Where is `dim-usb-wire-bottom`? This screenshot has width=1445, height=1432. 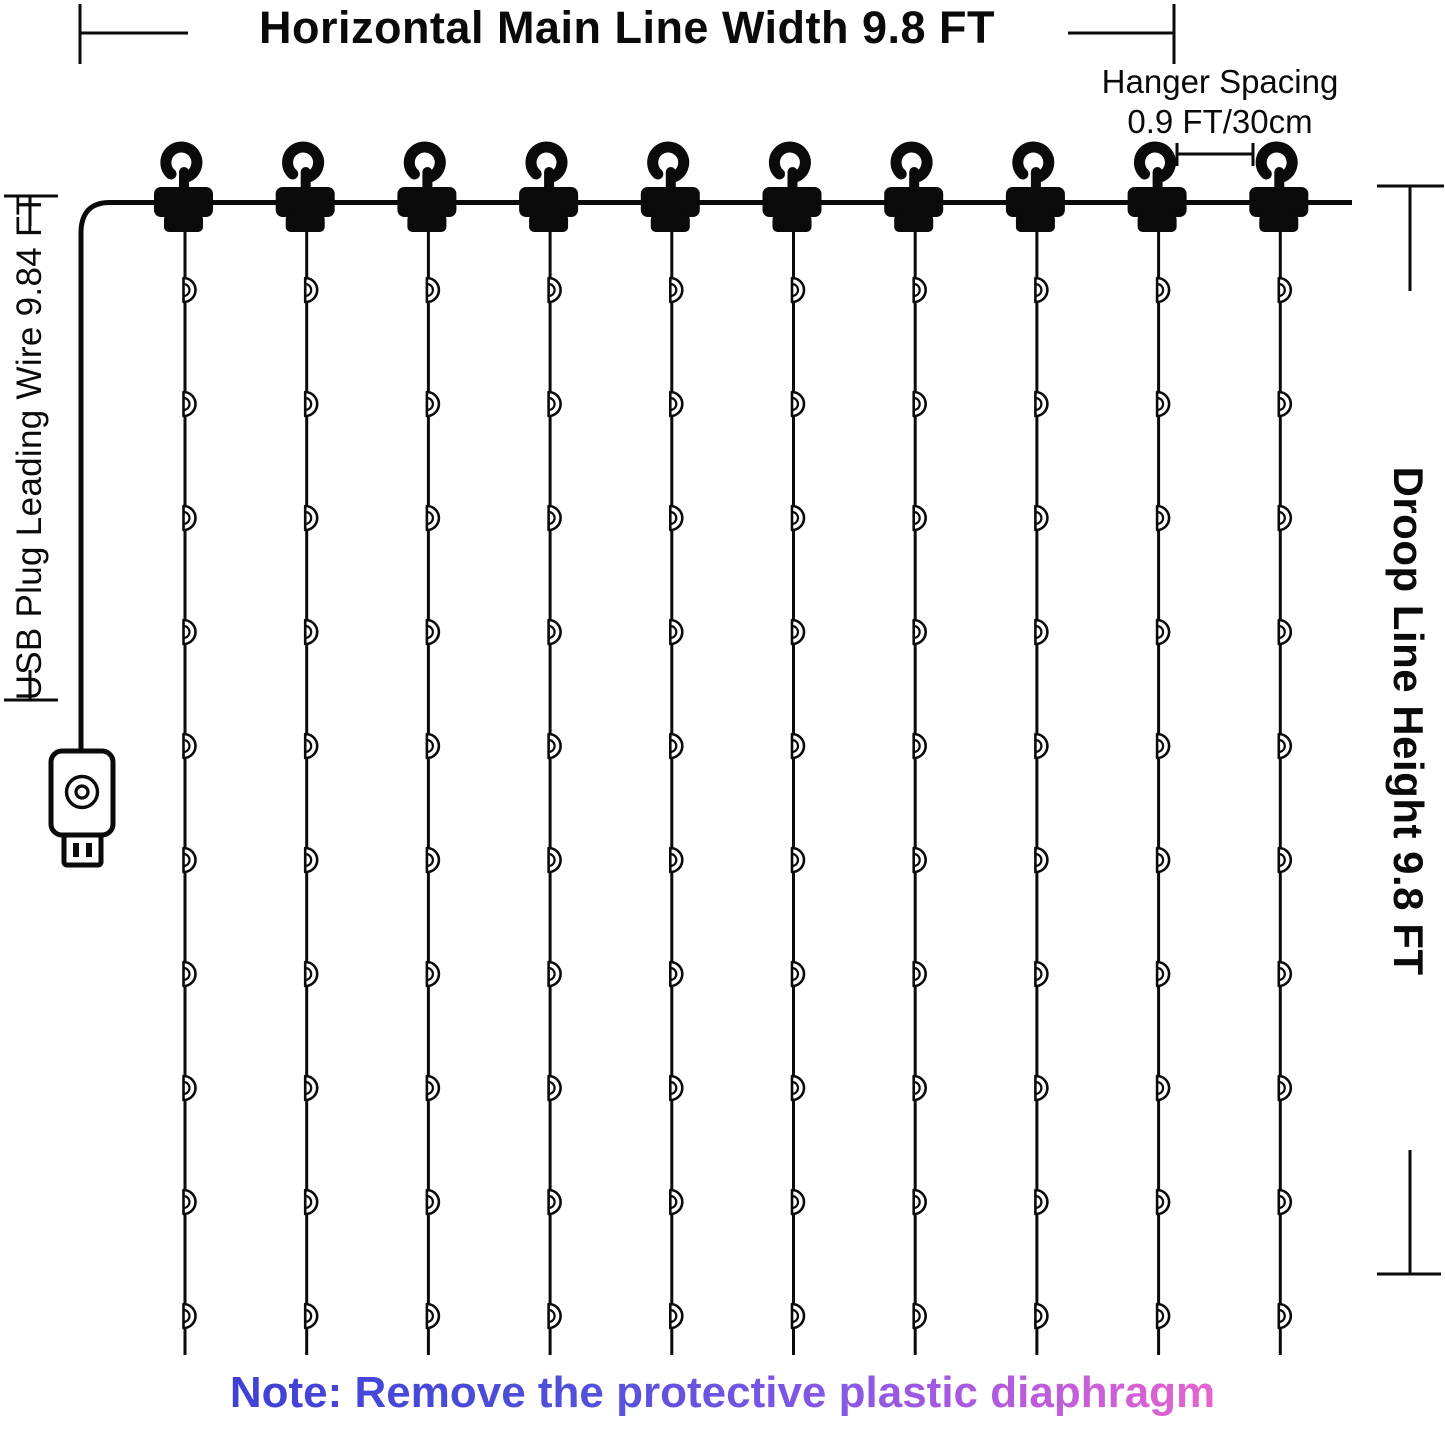
dim-usb-wire-bottom is located at coordinates (31, 686).